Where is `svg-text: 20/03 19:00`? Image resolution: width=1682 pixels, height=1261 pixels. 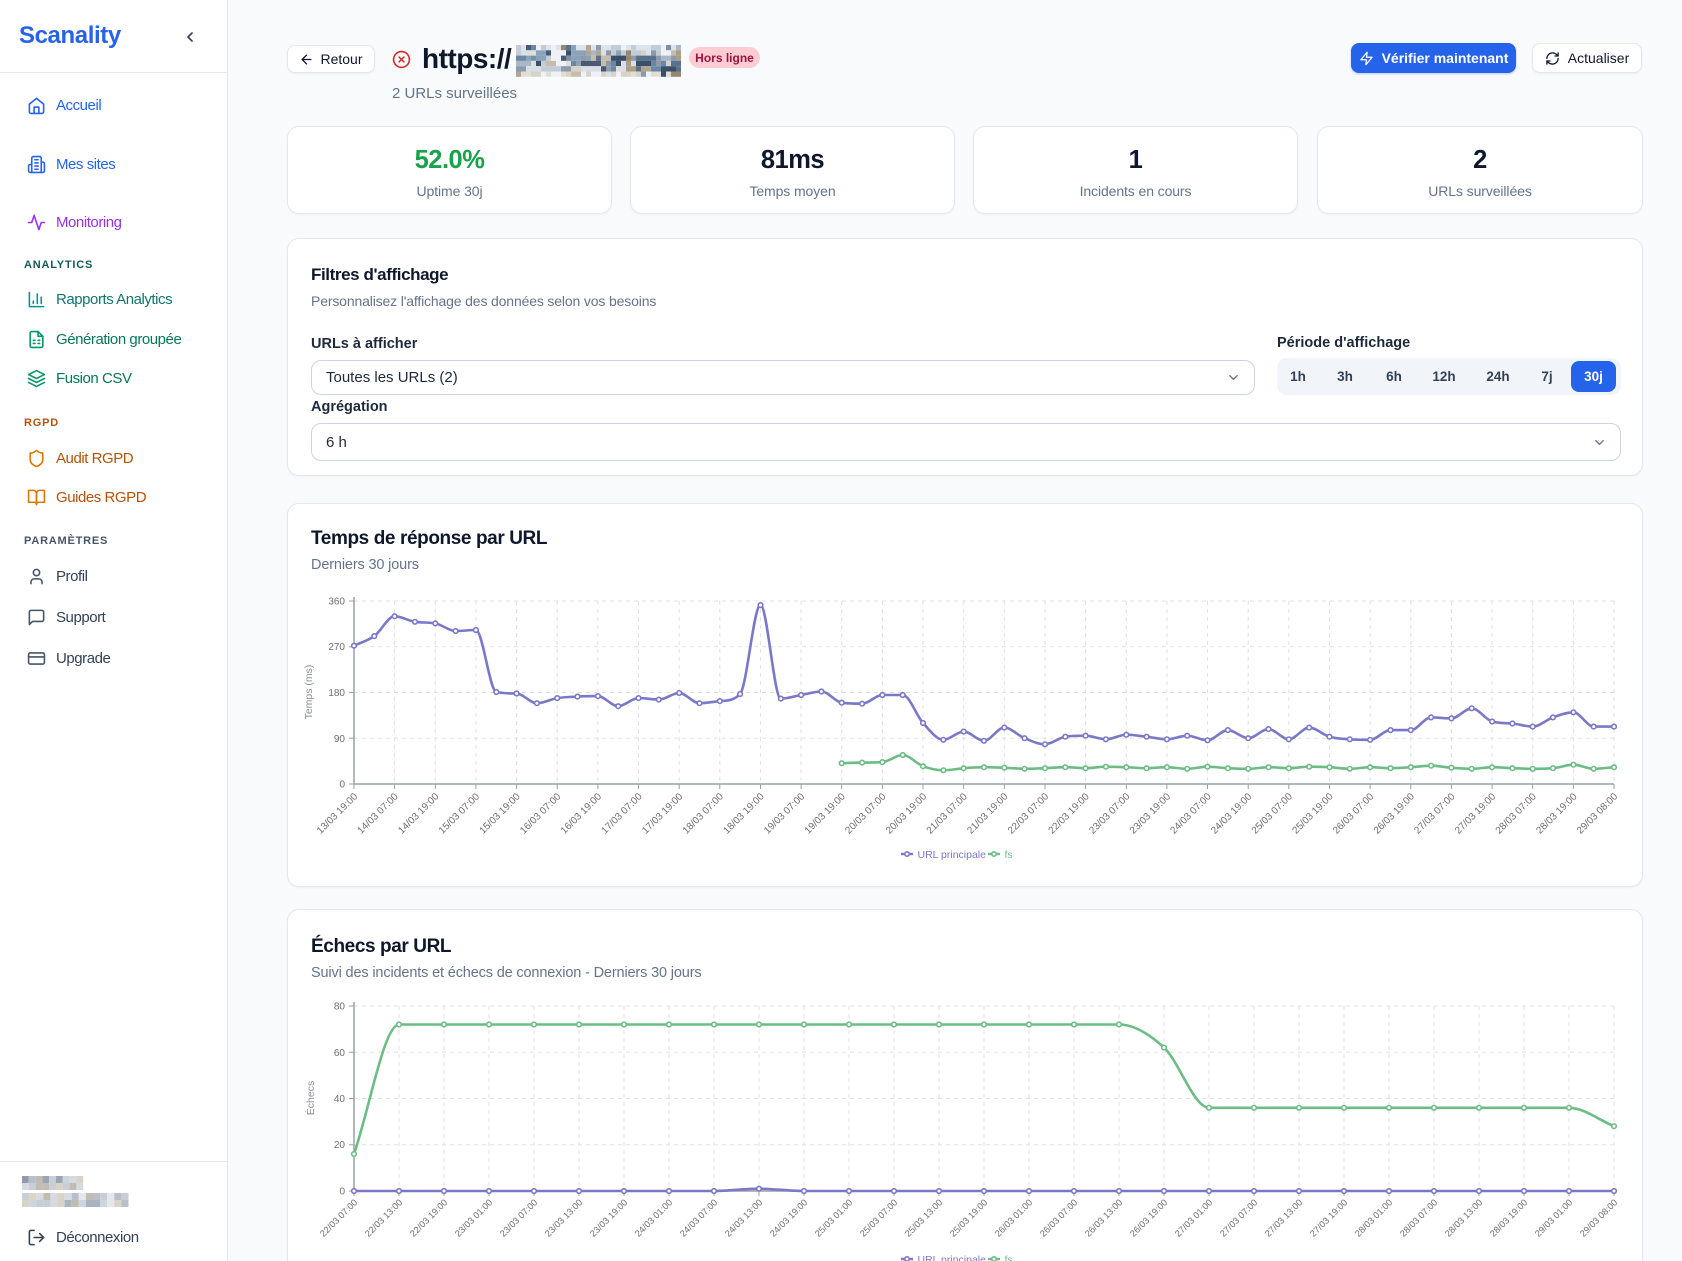 svg-text: 20/03 19:00 is located at coordinates (906, 813).